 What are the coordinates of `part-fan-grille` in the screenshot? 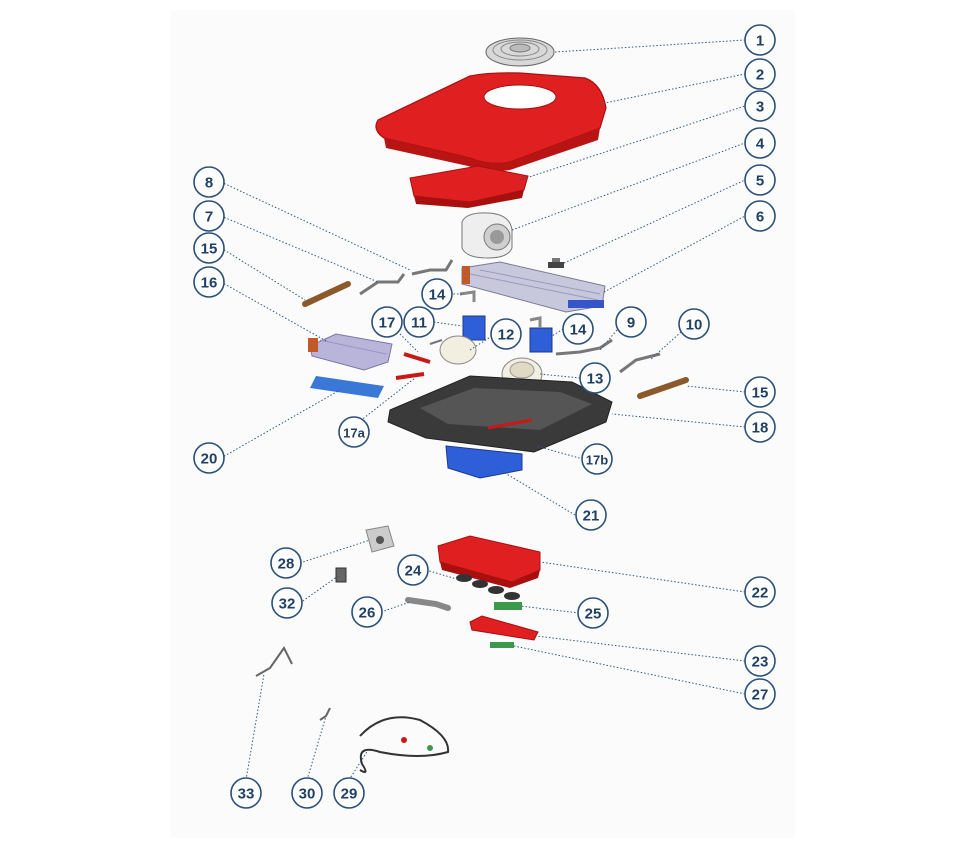 It's located at (520, 52).